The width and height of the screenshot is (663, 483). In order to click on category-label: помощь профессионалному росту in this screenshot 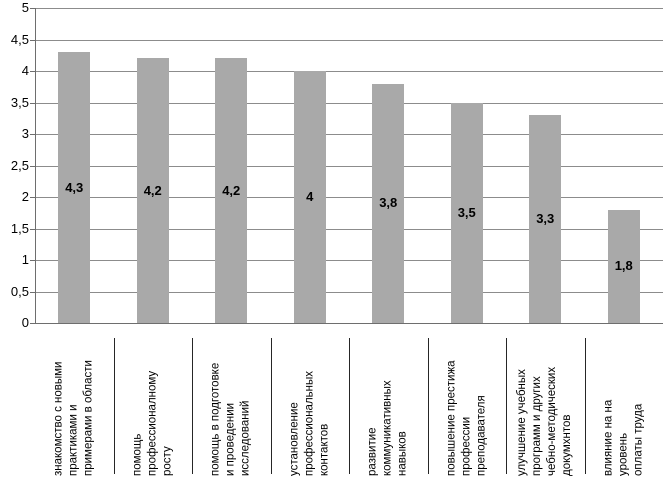, I will do `click(152, 423)`.